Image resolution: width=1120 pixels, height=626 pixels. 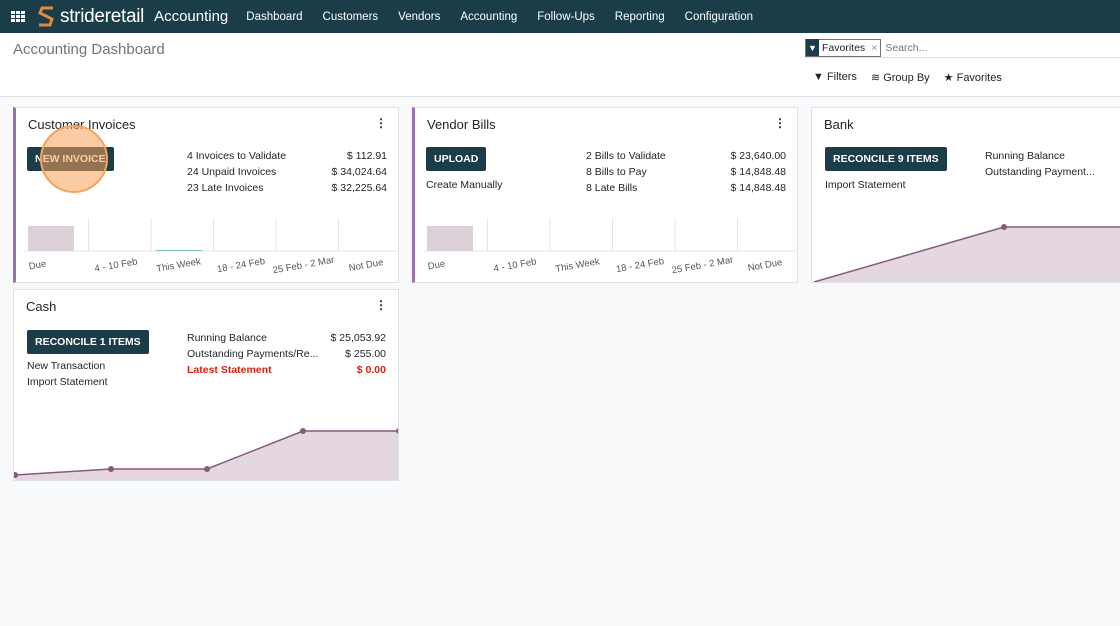 I want to click on stat-value: $ 112.91, so click(x=366, y=156).